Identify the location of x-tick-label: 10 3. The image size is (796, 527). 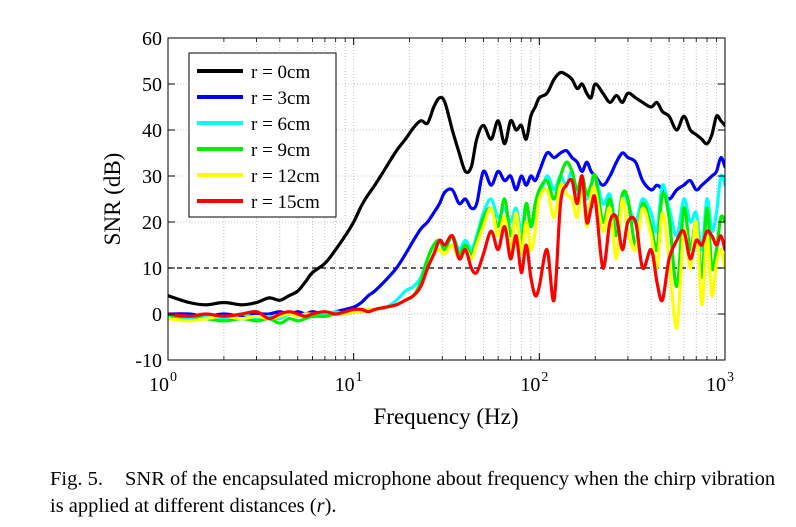
(720, 383).